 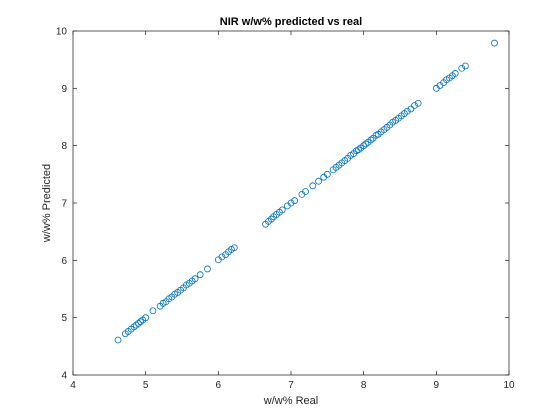 What do you see at coordinates (146, 385) in the screenshot?
I see `x-tick-label: 5` at bounding box center [146, 385].